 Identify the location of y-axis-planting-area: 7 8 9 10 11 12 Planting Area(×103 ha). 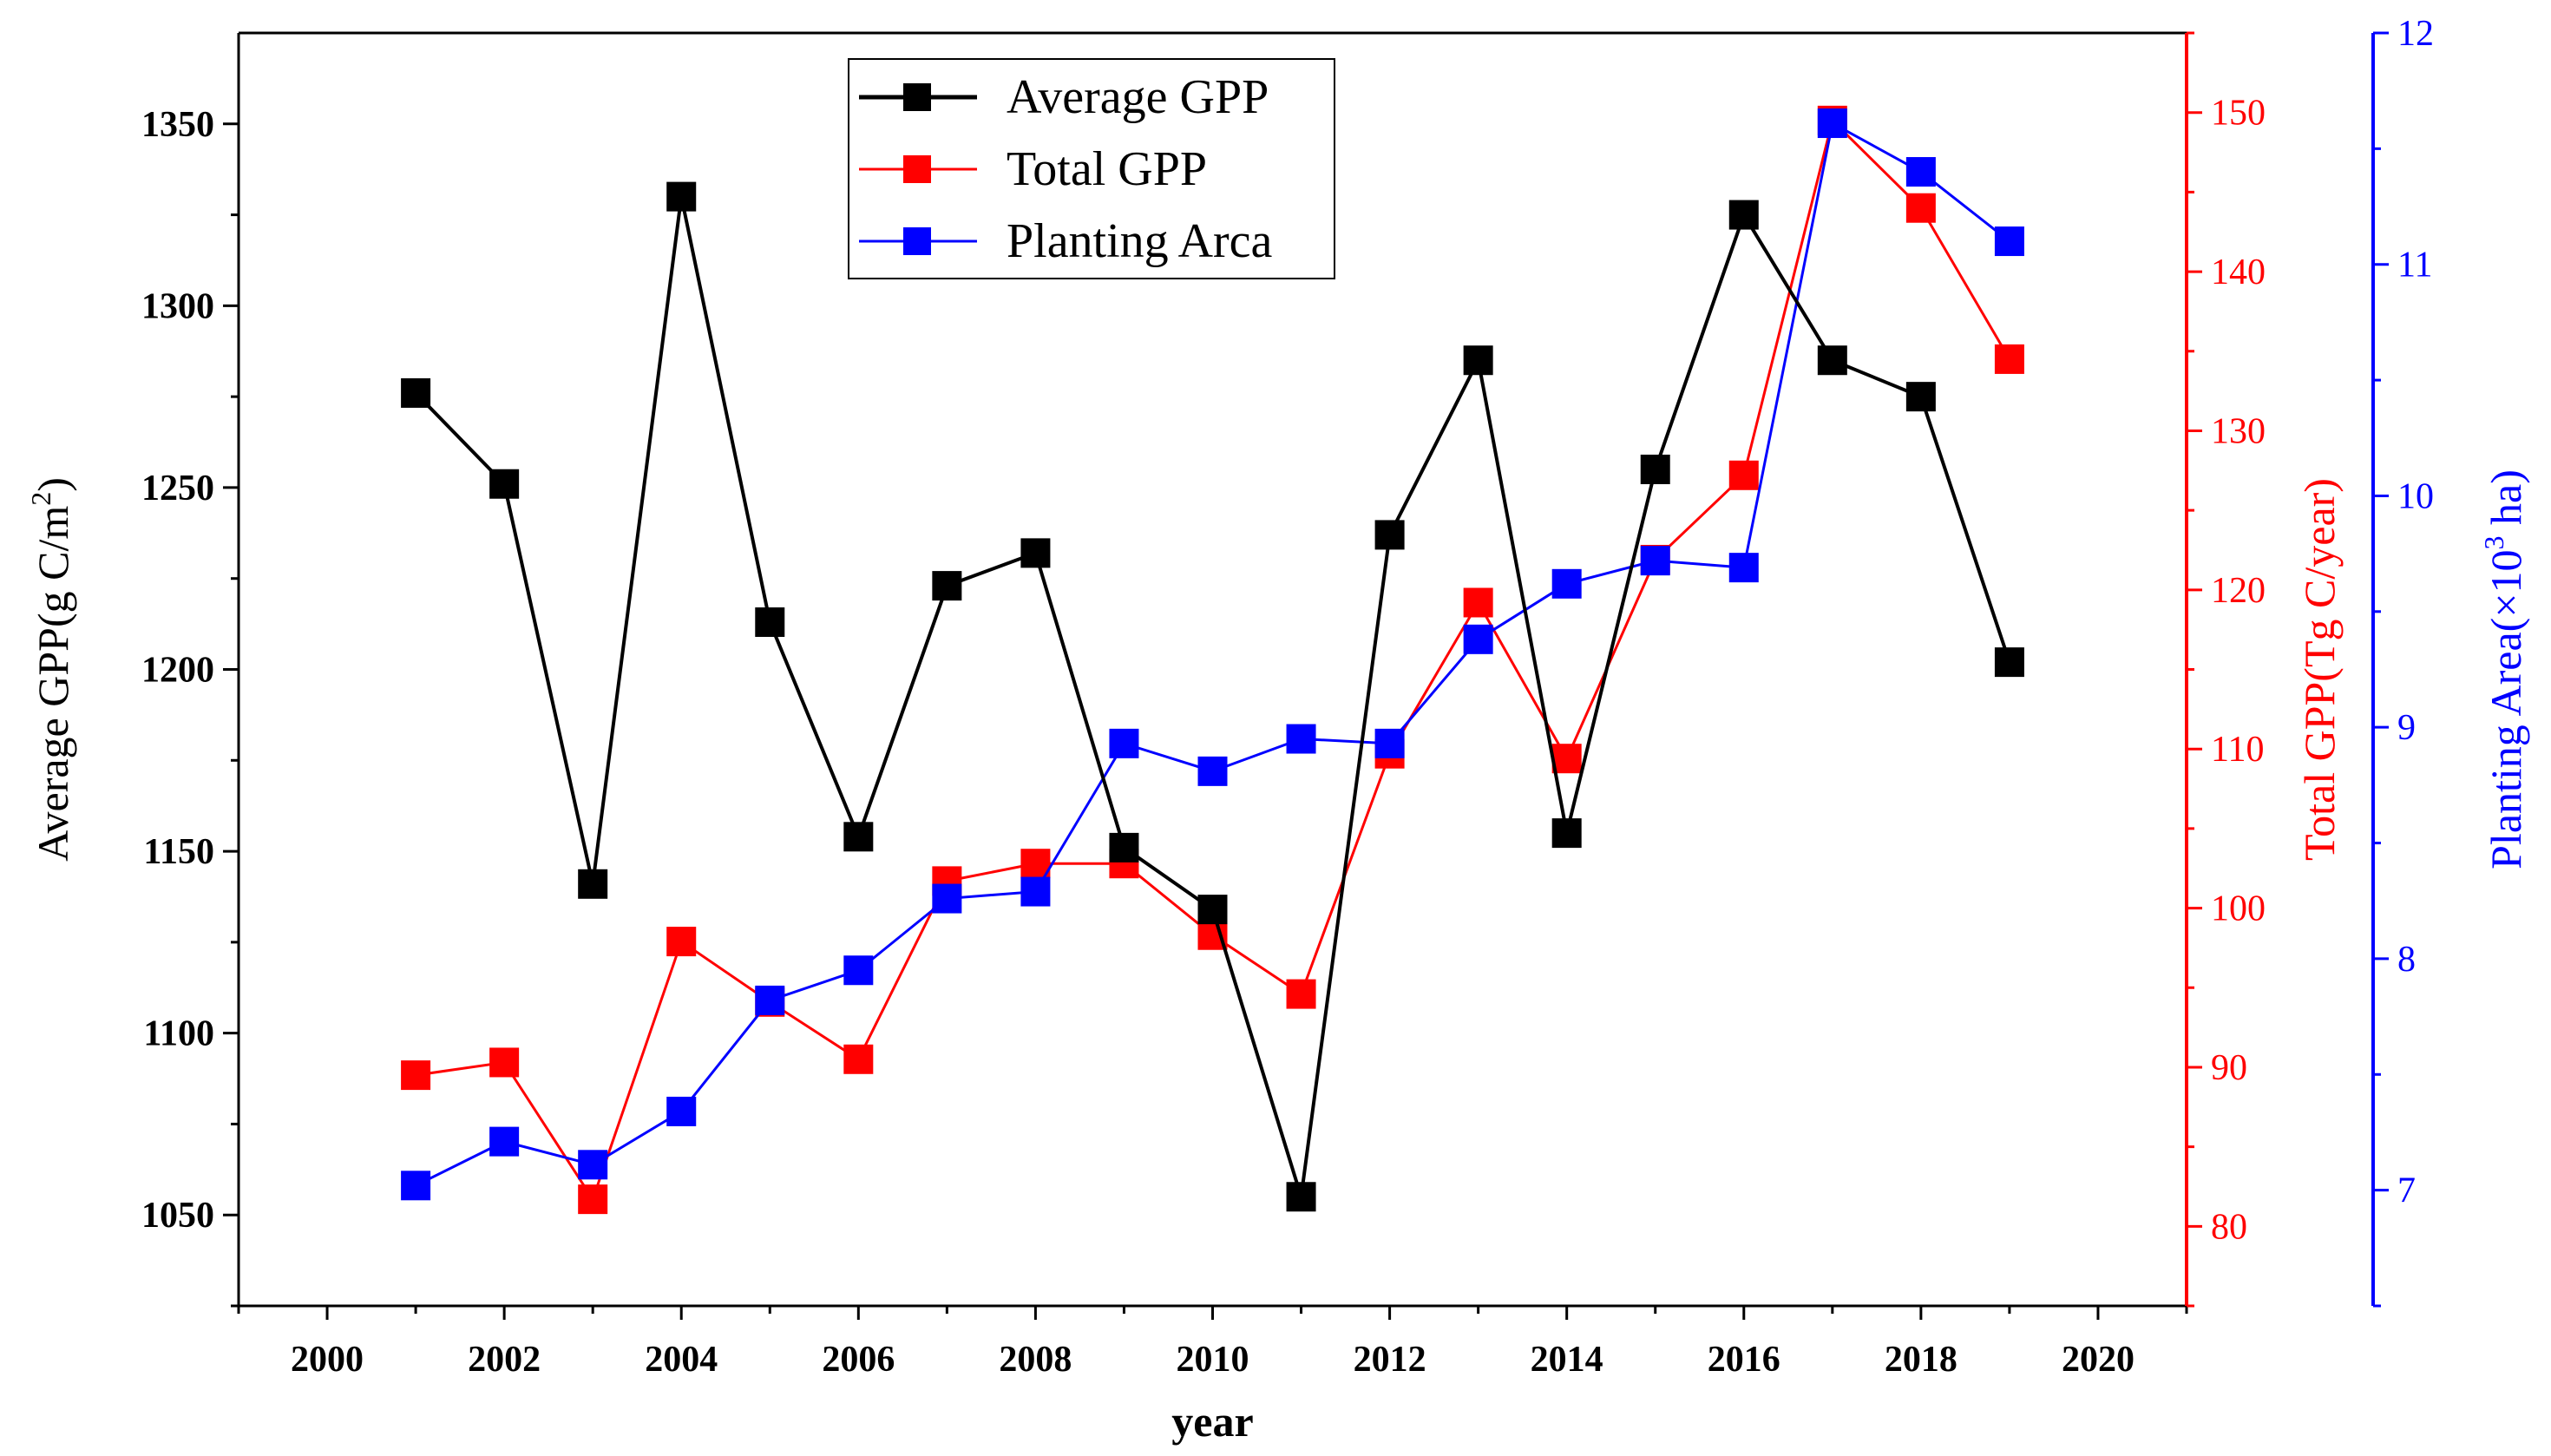
(2452, 661).